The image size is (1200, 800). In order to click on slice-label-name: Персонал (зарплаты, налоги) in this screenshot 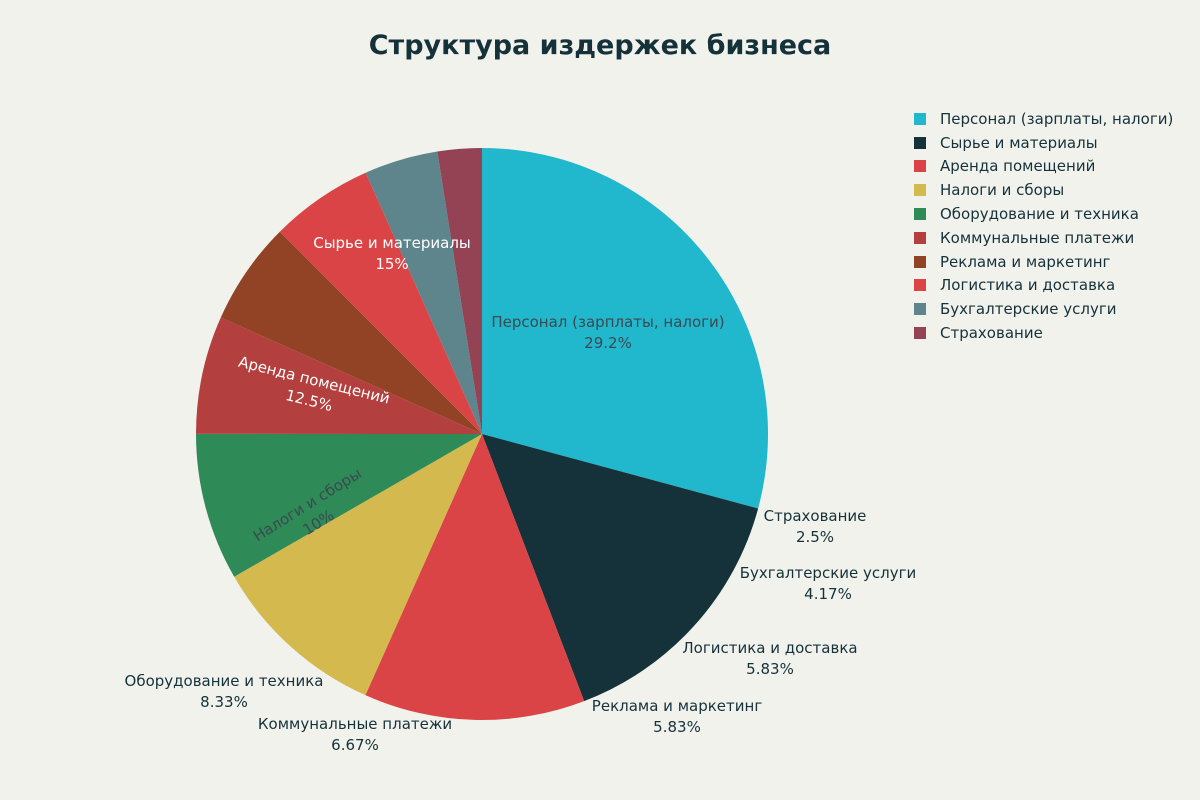, I will do `click(607, 322)`.